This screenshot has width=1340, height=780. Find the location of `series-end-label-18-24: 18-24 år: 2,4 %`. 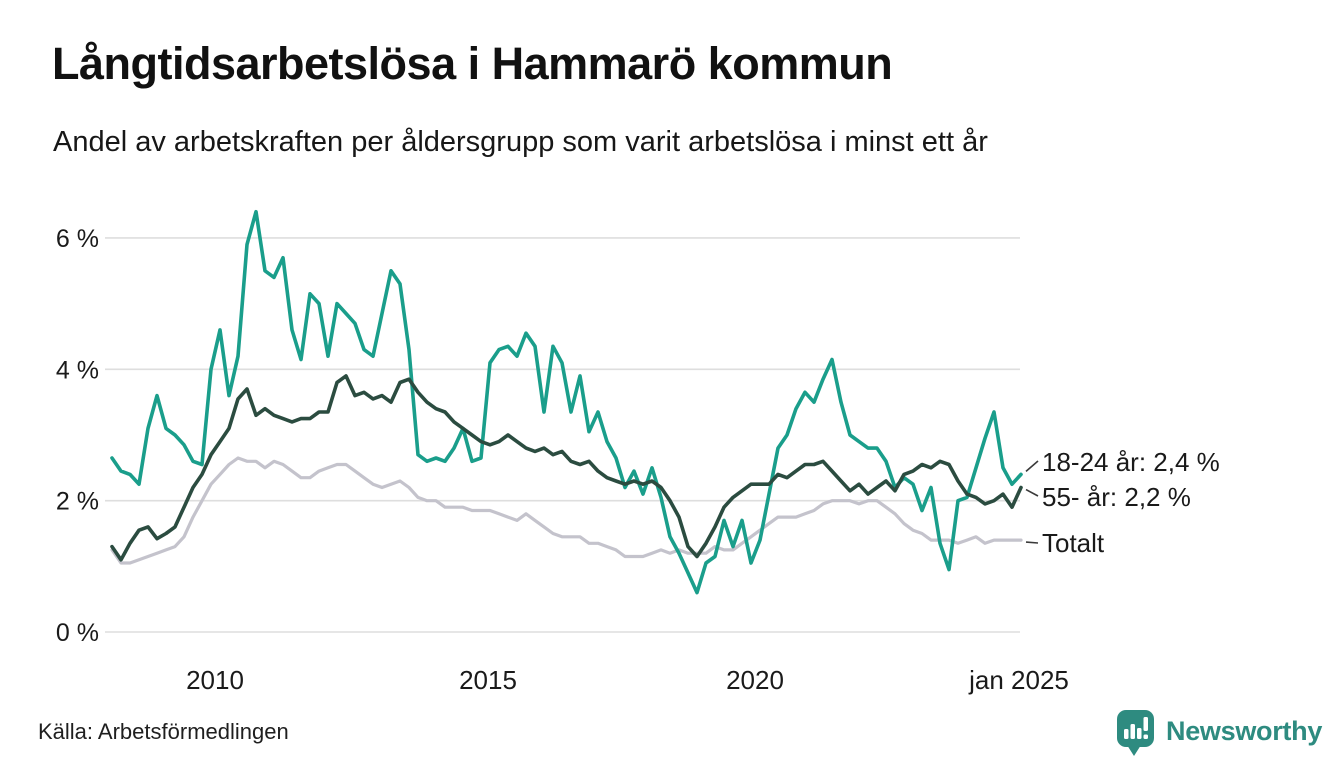

series-end-label-18-24: 18-24 år: 2,4 % is located at coordinates (1131, 462).